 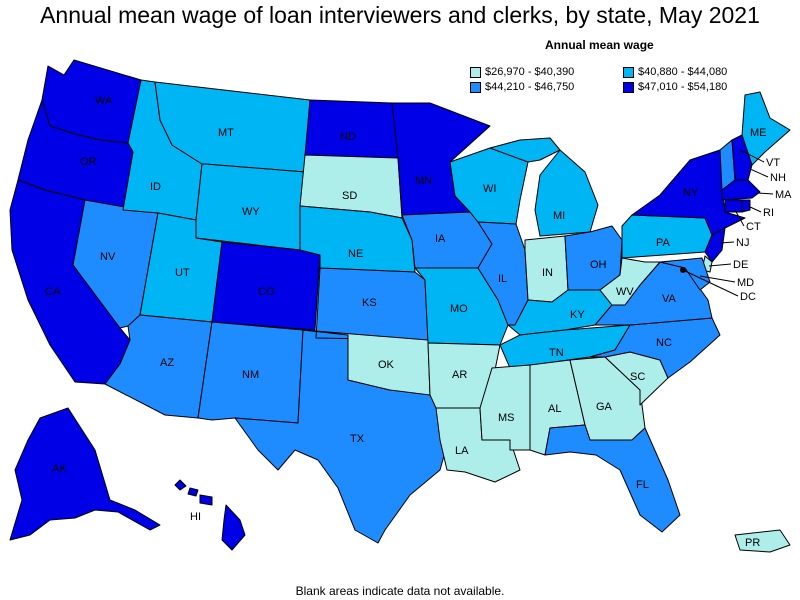 What do you see at coordinates (655, 348) in the screenshot?
I see `state-NC` at bounding box center [655, 348].